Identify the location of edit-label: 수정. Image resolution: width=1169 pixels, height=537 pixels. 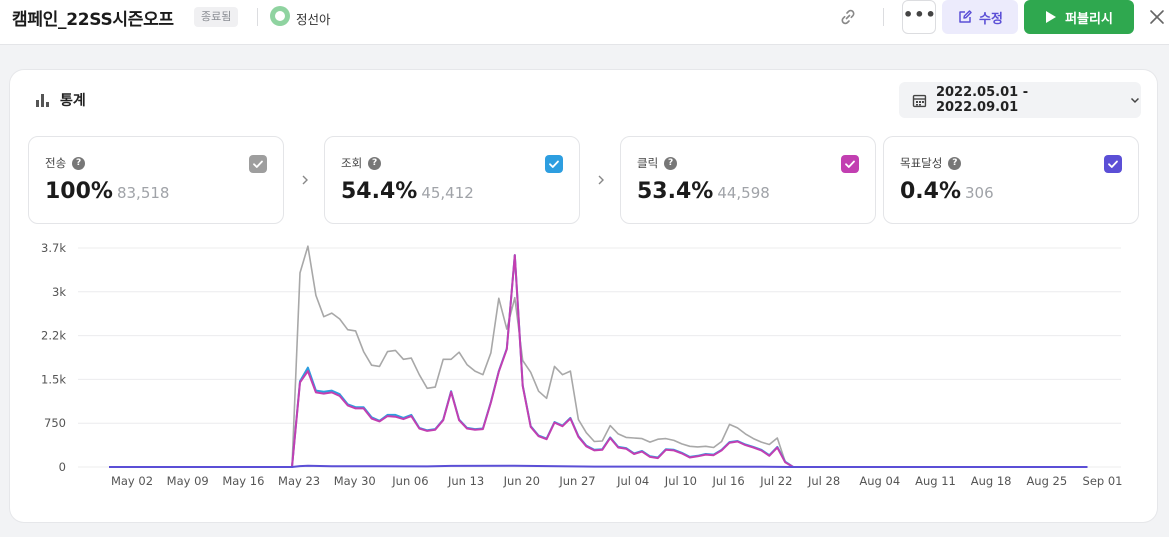
(991, 19).